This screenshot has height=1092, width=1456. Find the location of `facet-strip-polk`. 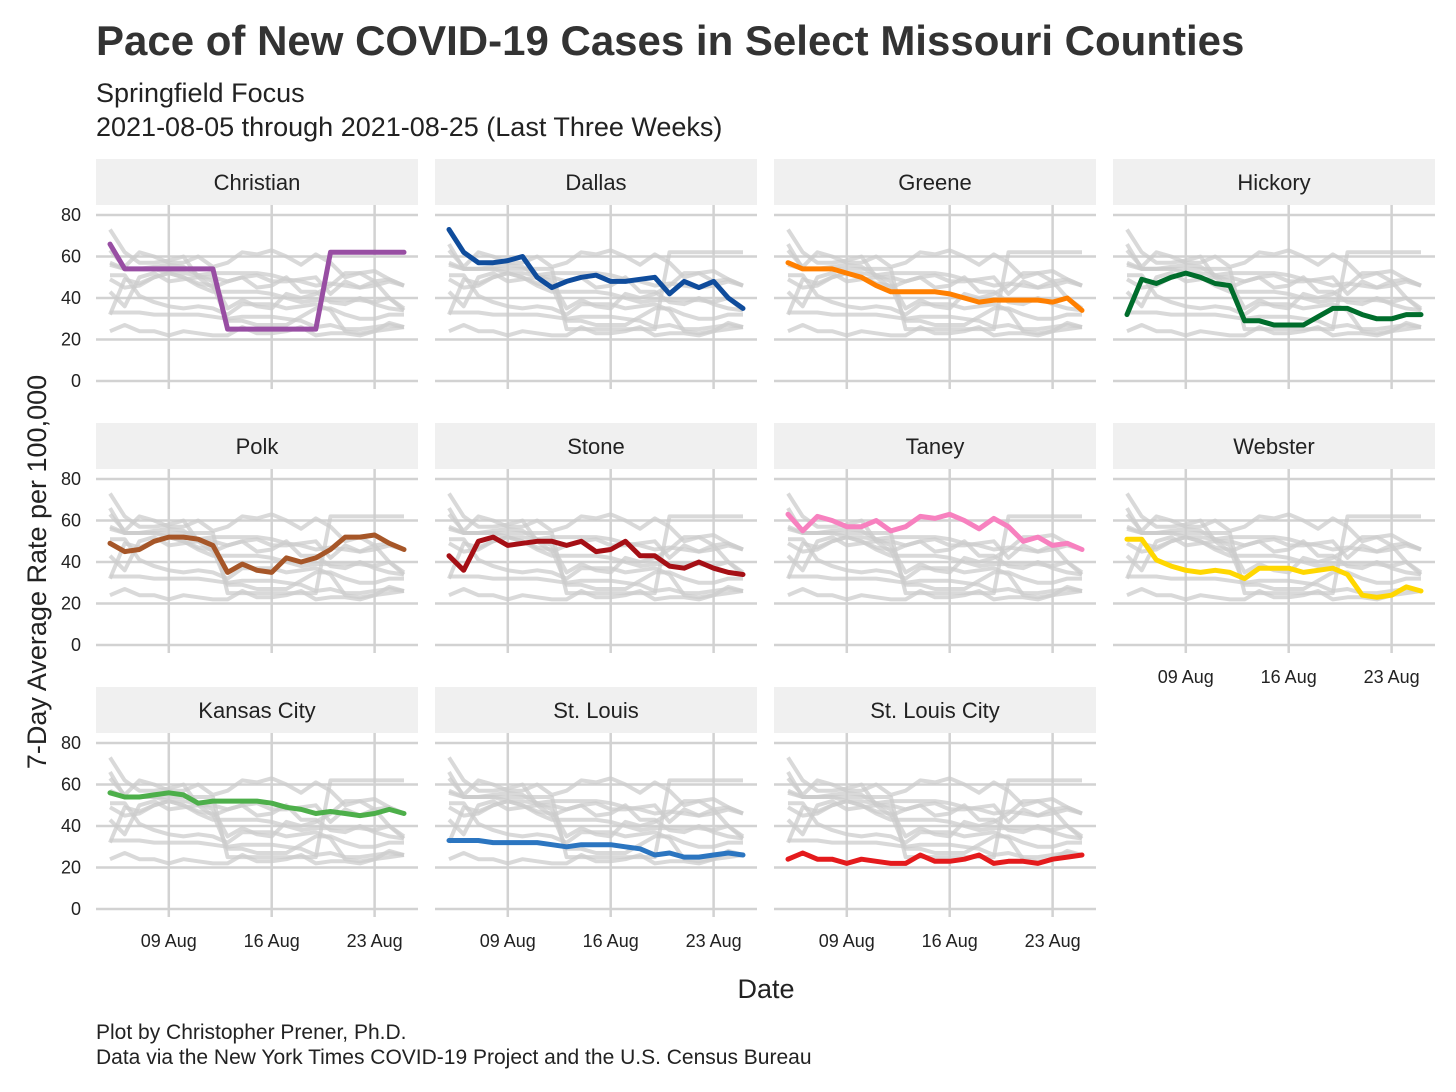

facet-strip-polk is located at coordinates (257, 446).